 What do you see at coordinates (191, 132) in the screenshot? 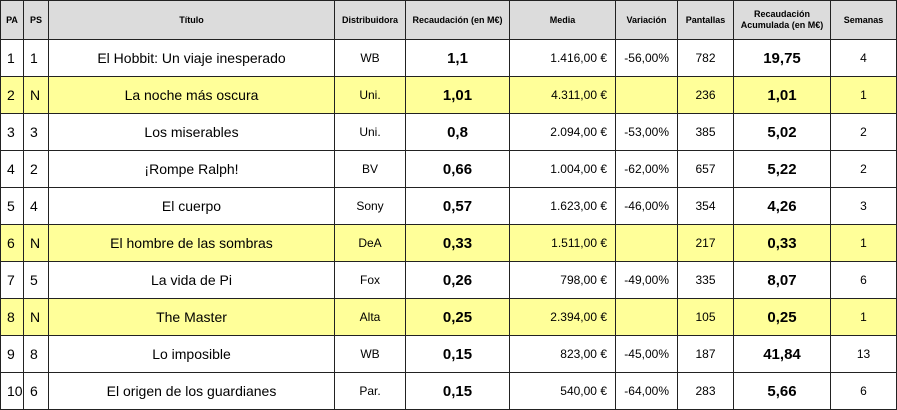
I see `cell-titulo: Los miserables` at bounding box center [191, 132].